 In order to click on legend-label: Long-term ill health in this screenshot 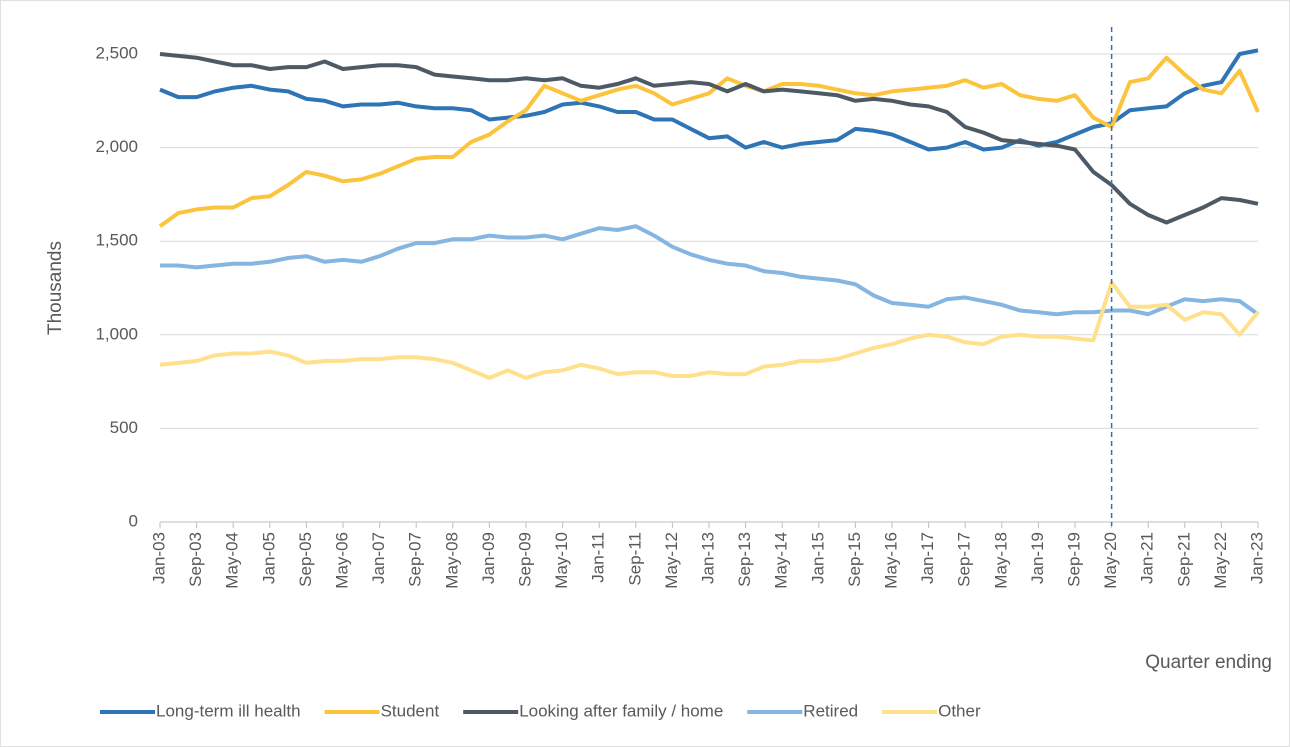, I will do `click(228, 710)`.